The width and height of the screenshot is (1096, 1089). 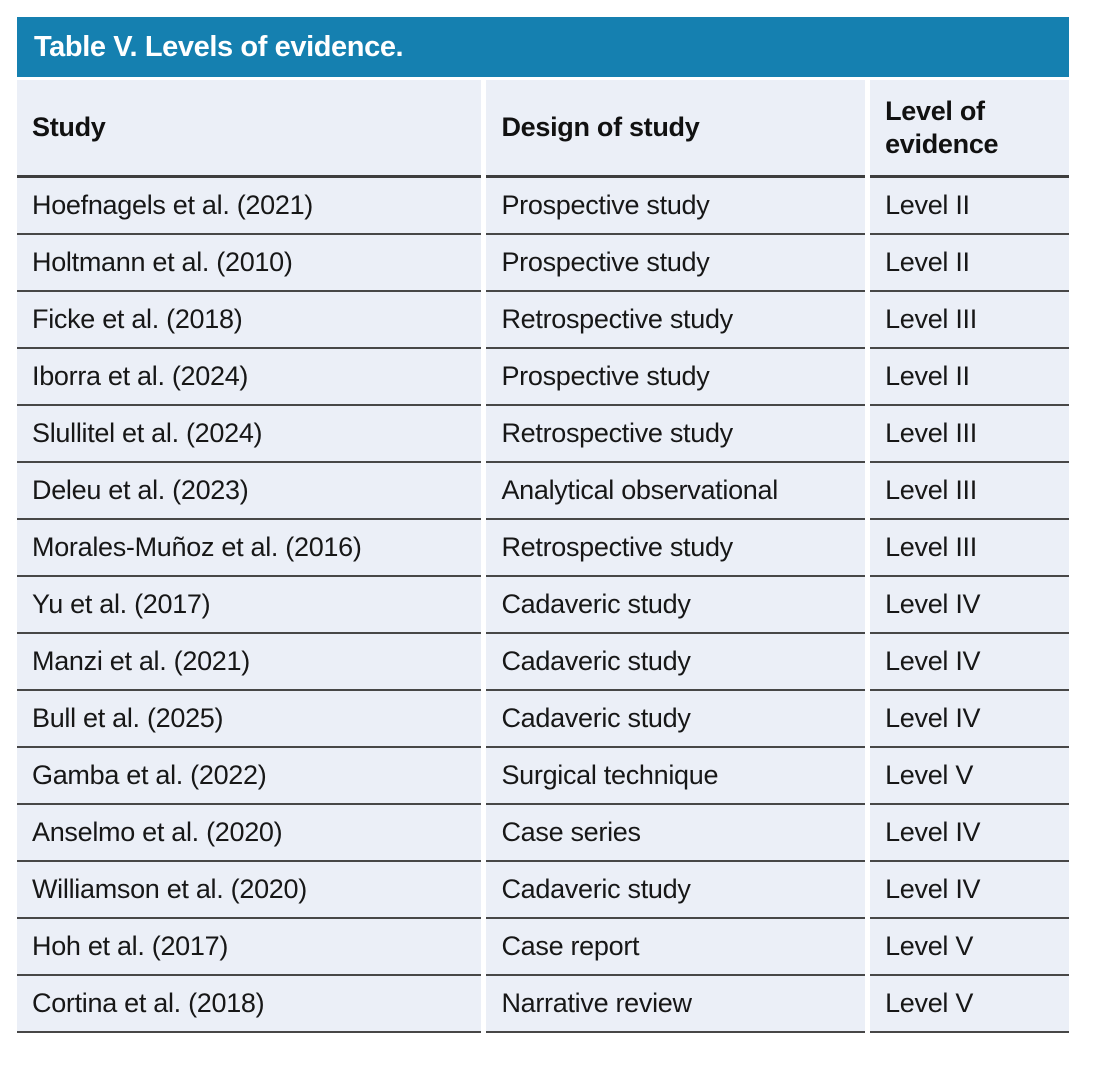 I want to click on study-cell: Morales-Muñoz et al. (2016), so click(x=249, y=548).